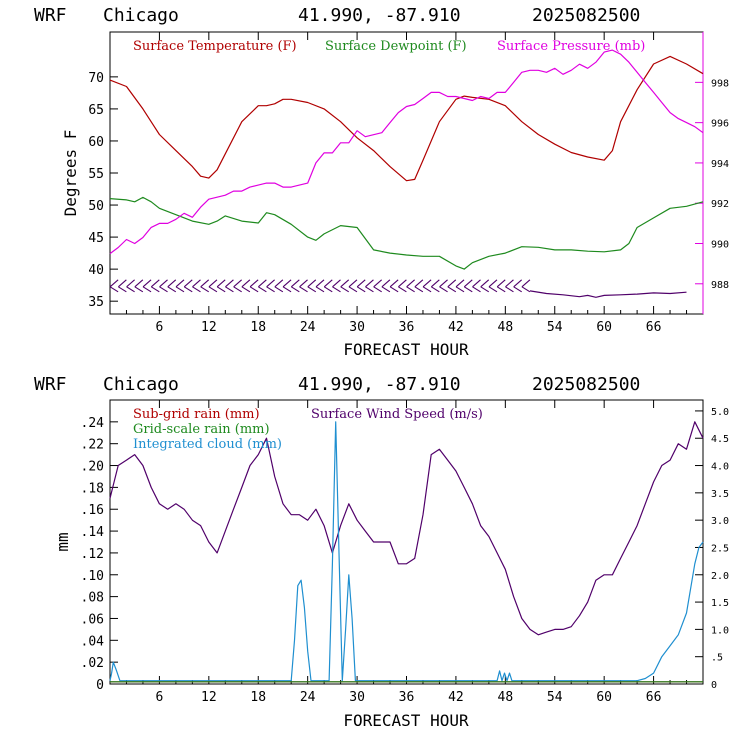 This screenshot has height=740, width=740. What do you see at coordinates (397, 414) in the screenshot?
I see `legend-wind-speed: Surface Wind Speed (m/s)` at bounding box center [397, 414].